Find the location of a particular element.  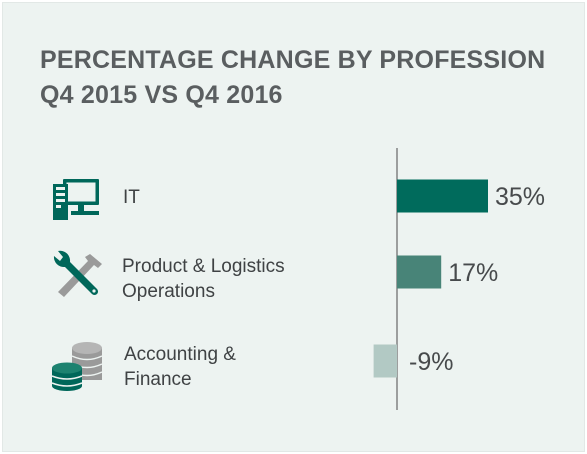

computer-icon is located at coordinates (76, 199).